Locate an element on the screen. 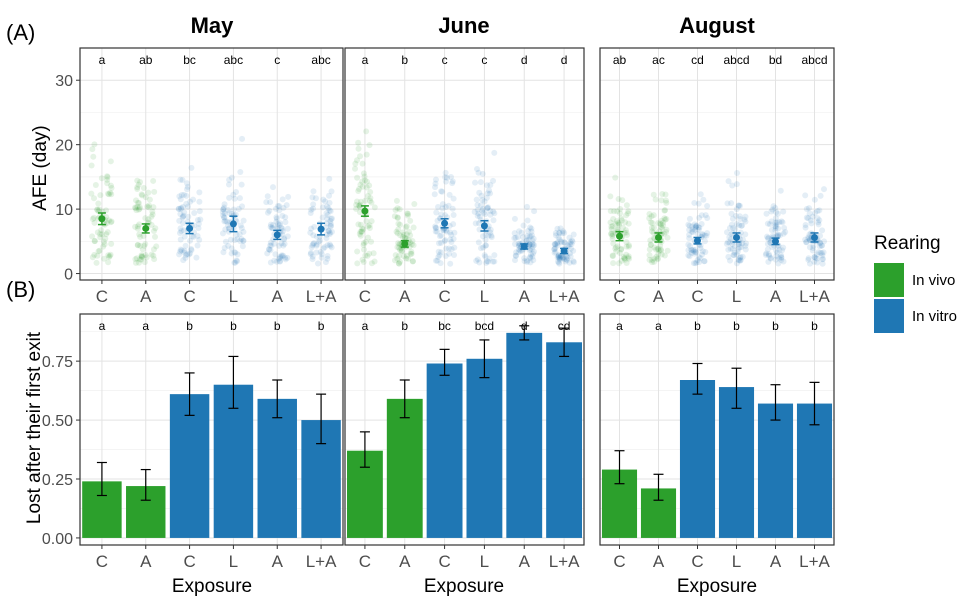 This screenshot has width=969, height=596. x-tick-label: C is located at coordinates (189, 561).